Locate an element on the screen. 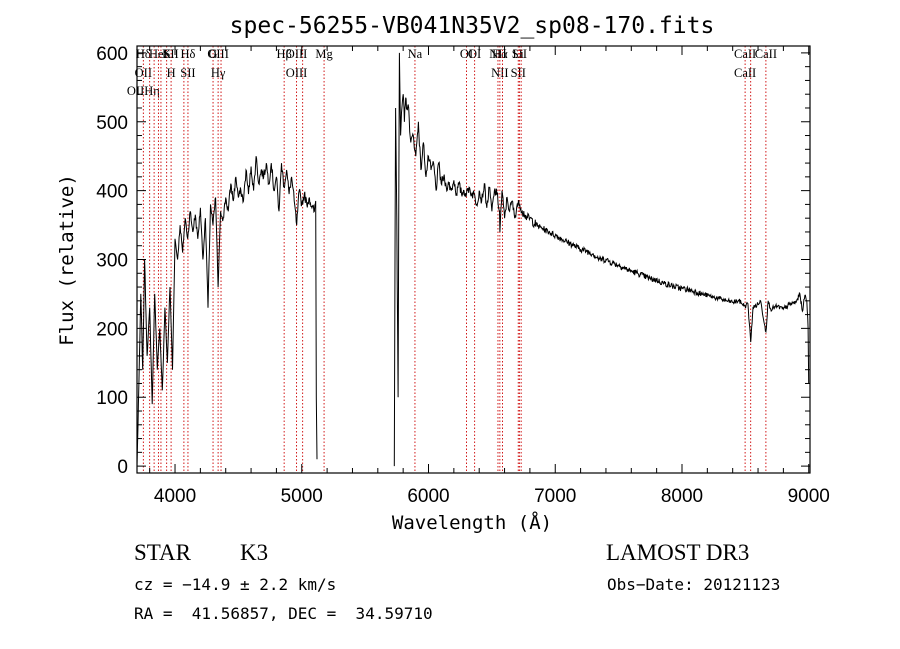 This screenshot has height=649, width=900. line-marker-label: H is located at coordinates (171, 73).